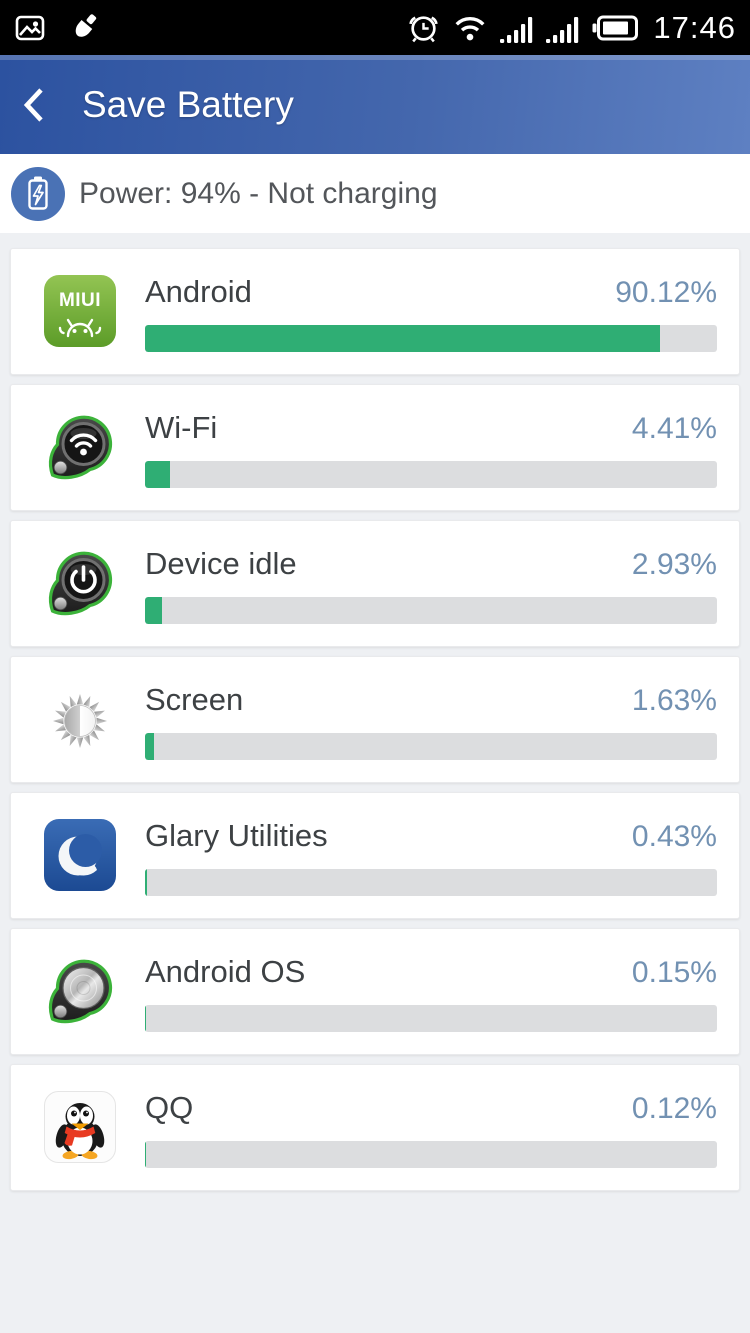  I want to click on app-name: Android OS, so click(225, 971).